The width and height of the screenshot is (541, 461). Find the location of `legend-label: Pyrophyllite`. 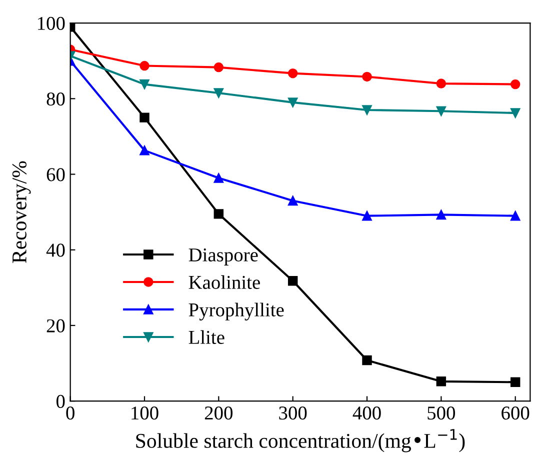

legend-label: Pyrophyllite is located at coordinates (236, 311).